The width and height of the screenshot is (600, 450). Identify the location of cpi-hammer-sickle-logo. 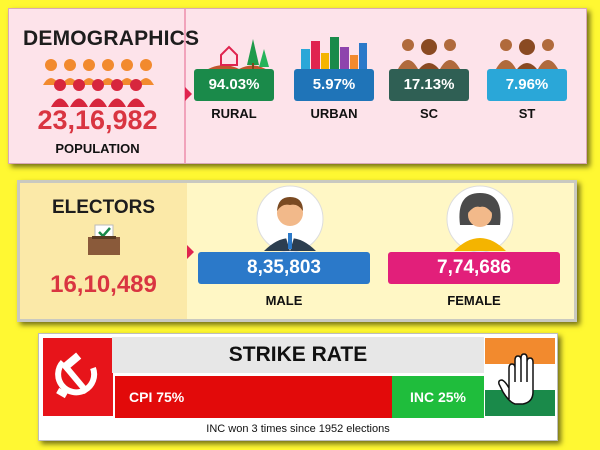
(78, 377).